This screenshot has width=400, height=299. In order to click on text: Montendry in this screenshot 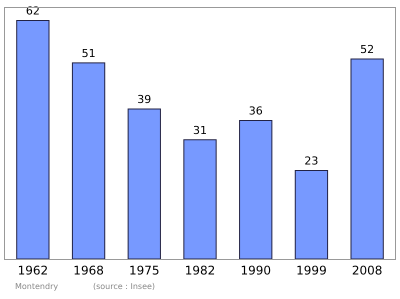, I will do `click(36, 286)`.